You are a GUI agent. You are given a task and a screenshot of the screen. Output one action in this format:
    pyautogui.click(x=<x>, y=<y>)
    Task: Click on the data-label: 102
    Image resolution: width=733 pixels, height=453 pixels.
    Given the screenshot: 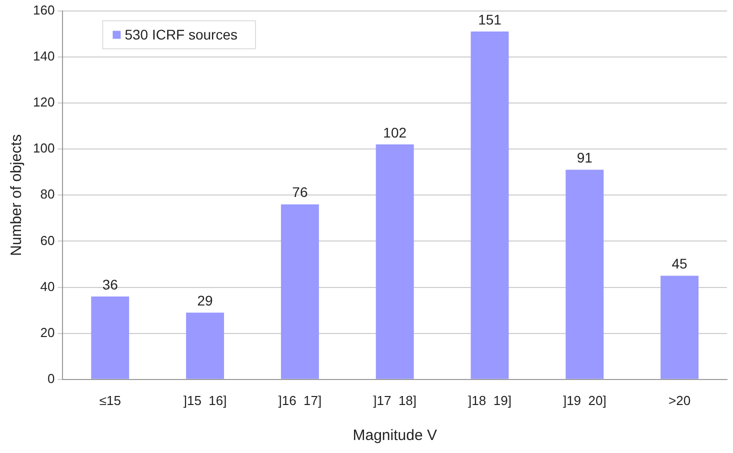 What is the action you would take?
    pyautogui.click(x=395, y=132)
    